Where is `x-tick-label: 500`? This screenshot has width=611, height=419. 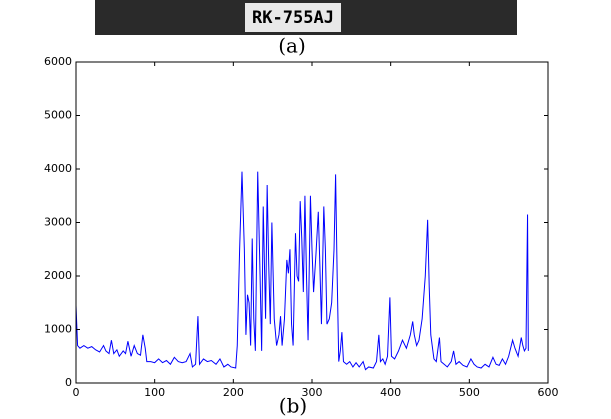
x-tick-label: 500 is located at coordinates (469, 392).